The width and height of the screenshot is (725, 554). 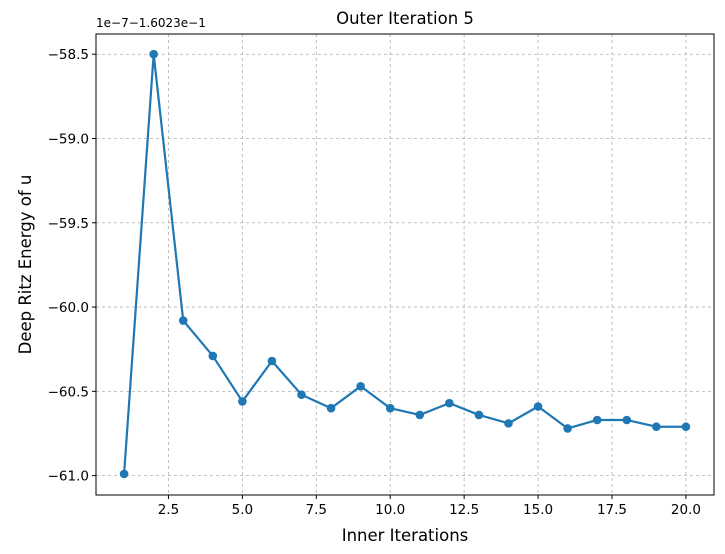 I want to click on y-axis-ticks: −58.5 −59.0 −59.5 −60.0 −60.5 −61.0, so click(x=72, y=266).